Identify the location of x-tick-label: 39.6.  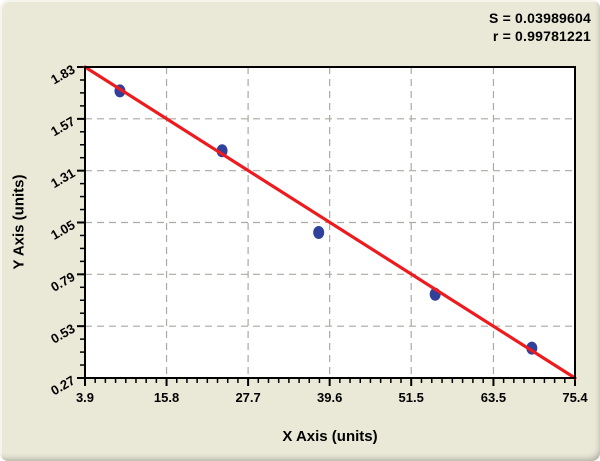
(329, 397).